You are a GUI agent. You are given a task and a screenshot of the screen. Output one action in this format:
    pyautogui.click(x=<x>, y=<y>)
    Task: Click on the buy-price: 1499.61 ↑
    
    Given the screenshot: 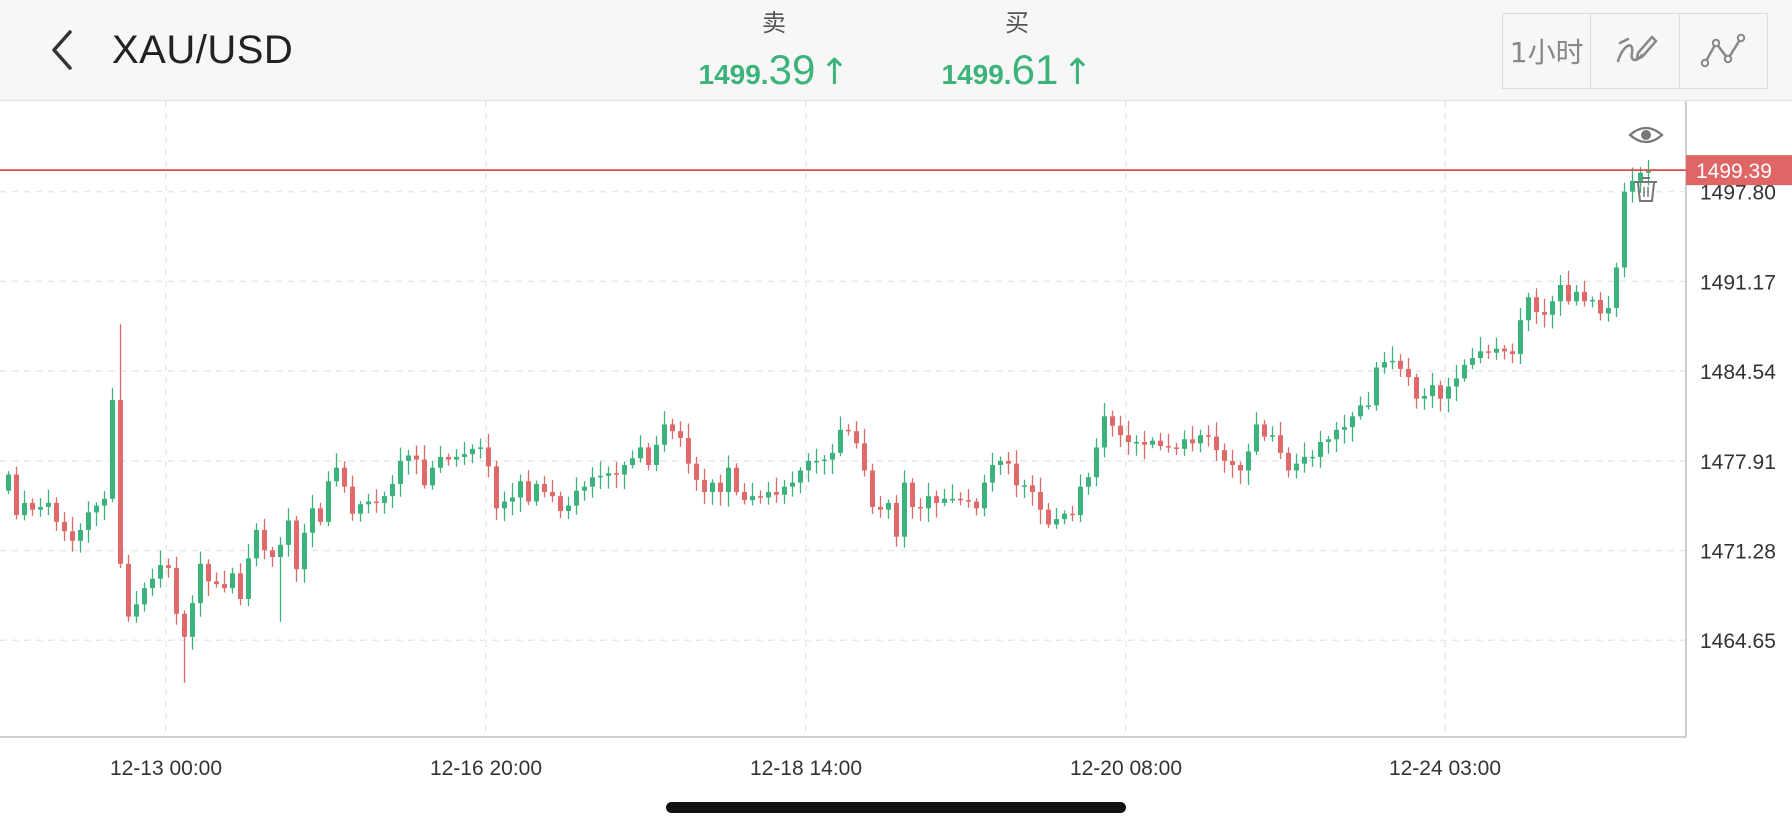 What is the action you would take?
    pyautogui.click(x=1017, y=71)
    